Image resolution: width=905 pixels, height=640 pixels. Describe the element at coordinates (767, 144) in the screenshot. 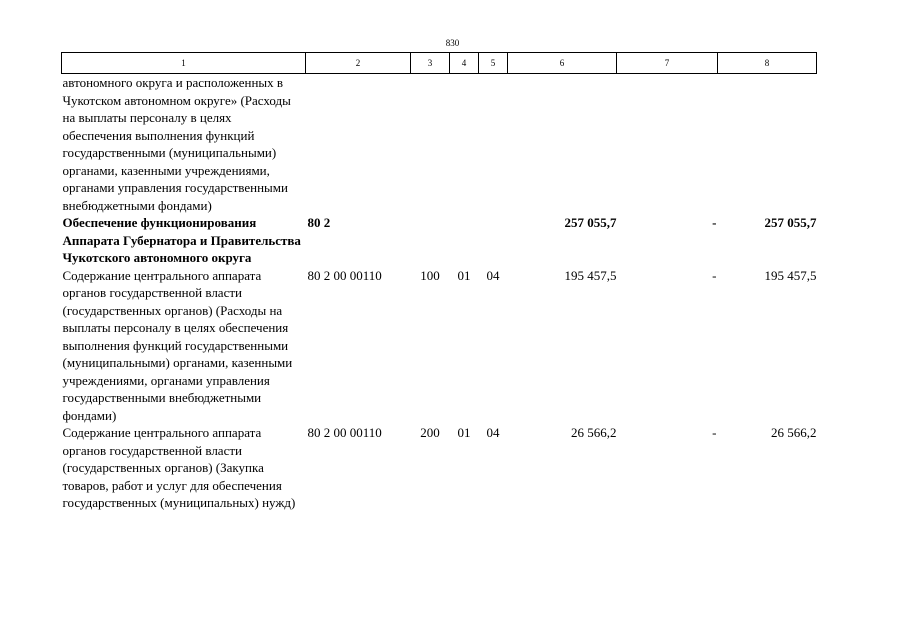

I see `total-amount` at that location.